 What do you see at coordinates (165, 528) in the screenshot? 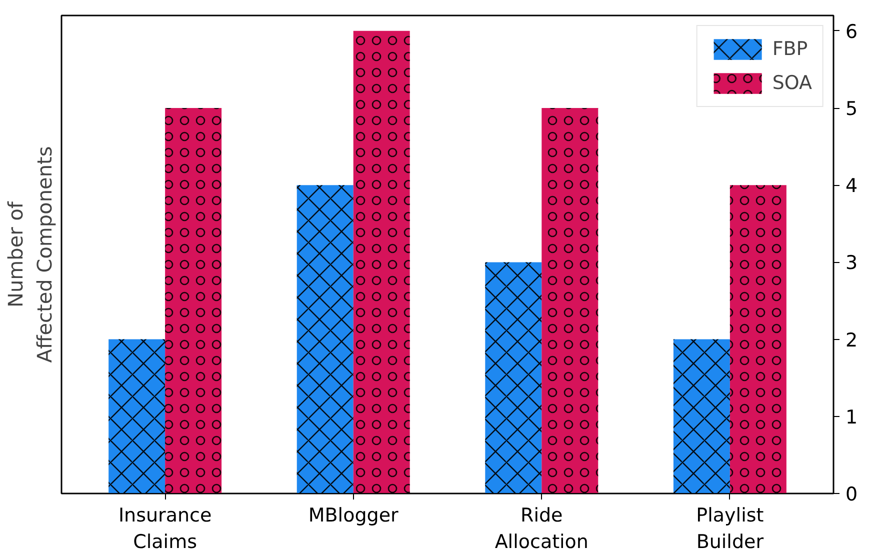
I see `x-tick-label: Insurance Claims` at bounding box center [165, 528].